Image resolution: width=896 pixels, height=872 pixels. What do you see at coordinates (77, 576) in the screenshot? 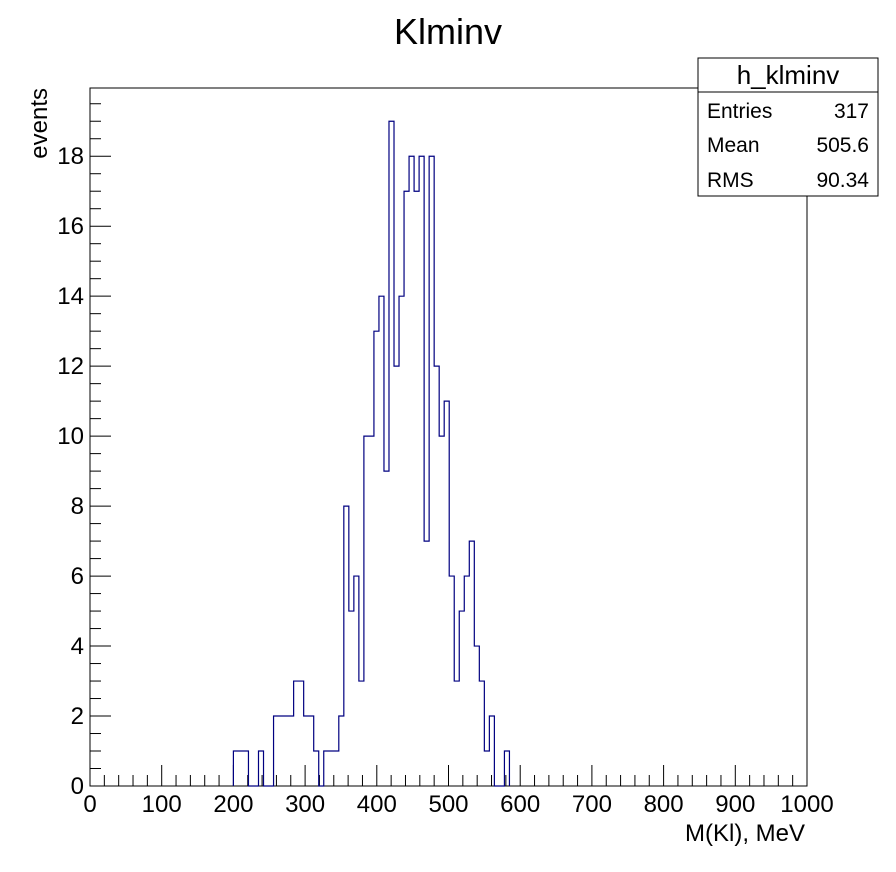
I see `y-tick-label: 6` at bounding box center [77, 576].